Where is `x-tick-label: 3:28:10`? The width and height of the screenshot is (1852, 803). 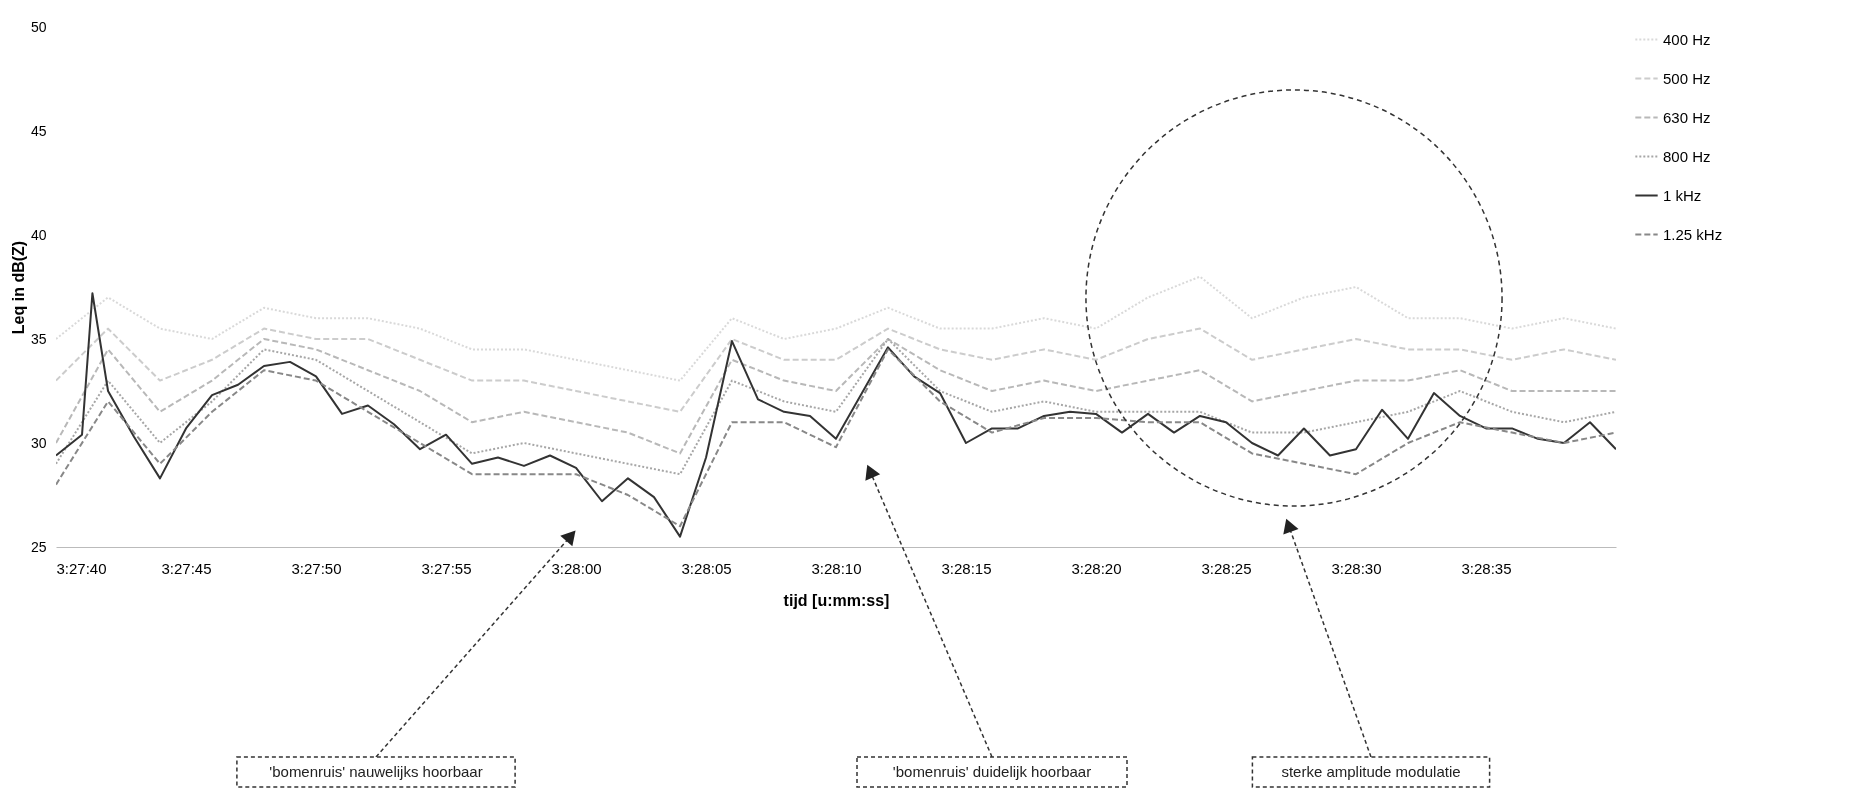 x-tick-label: 3:28:10 is located at coordinates (836, 568).